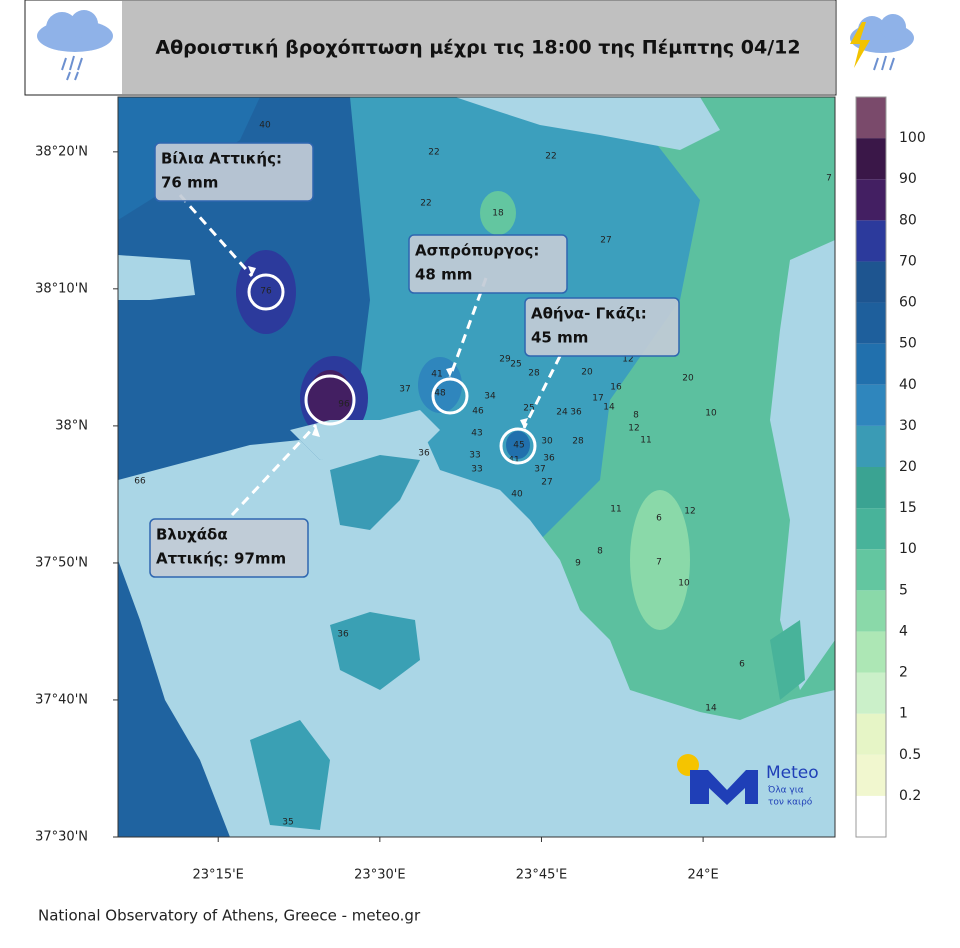 Image resolution: width=960 pixels, height=948 pixels. Describe the element at coordinates (547, 442) in the screenshot. I see `station-value: 30` at that location.